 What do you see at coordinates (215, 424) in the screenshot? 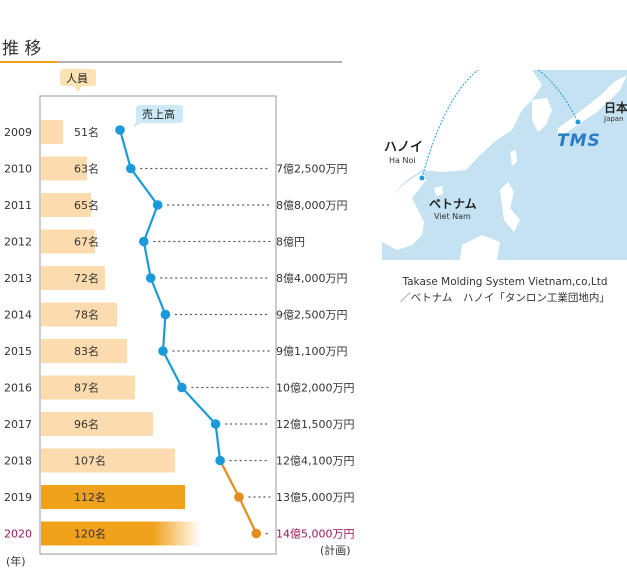
I see `sales-point-2017` at bounding box center [215, 424].